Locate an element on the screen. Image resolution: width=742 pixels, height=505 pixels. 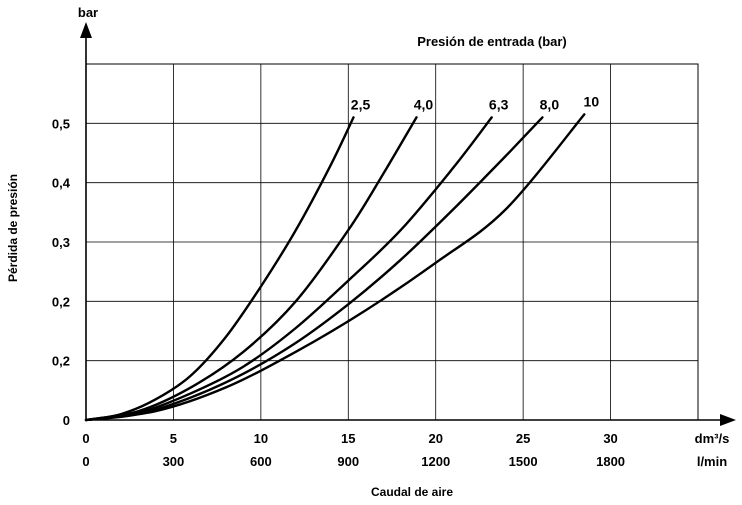
x-axis-arrow is located at coordinates (728, 420).